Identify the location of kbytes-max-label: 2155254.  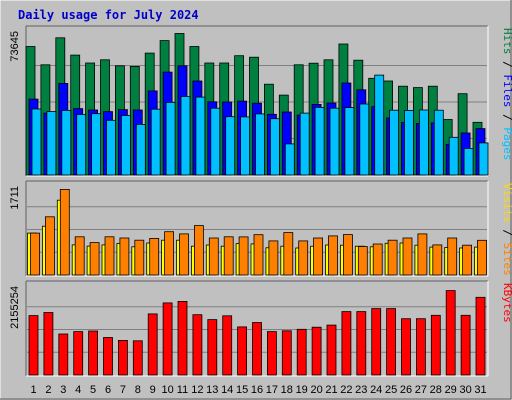
(15, 307).